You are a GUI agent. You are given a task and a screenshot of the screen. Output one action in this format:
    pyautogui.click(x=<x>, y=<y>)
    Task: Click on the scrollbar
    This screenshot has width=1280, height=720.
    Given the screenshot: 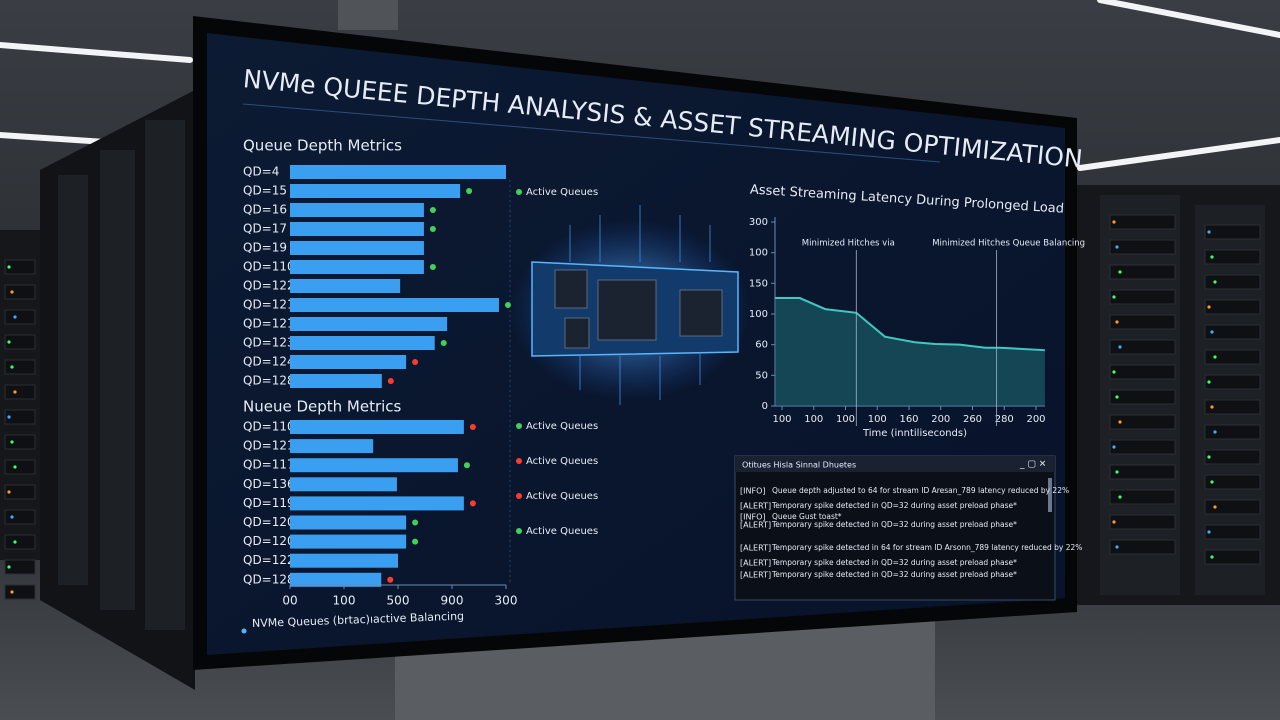 What is the action you would take?
    pyautogui.click(x=1050, y=495)
    